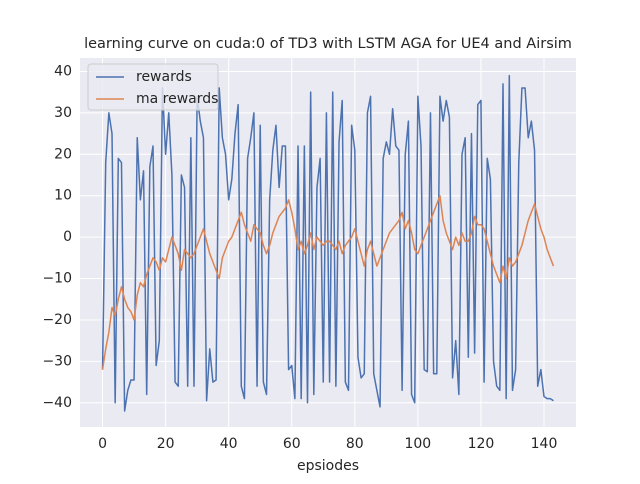 The height and width of the screenshot is (484, 640). I want to click on y-tick-label: 20, so click(63, 154).